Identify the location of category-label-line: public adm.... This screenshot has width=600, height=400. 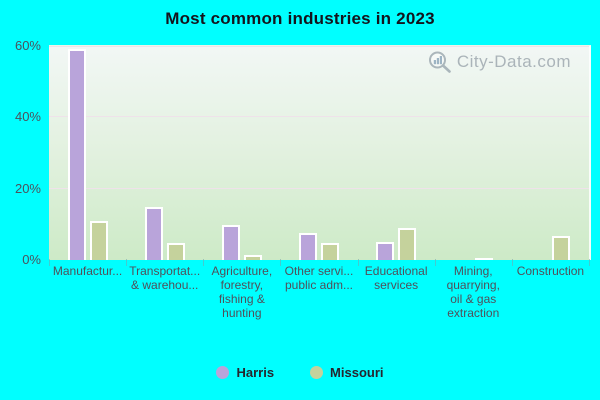
(319, 285).